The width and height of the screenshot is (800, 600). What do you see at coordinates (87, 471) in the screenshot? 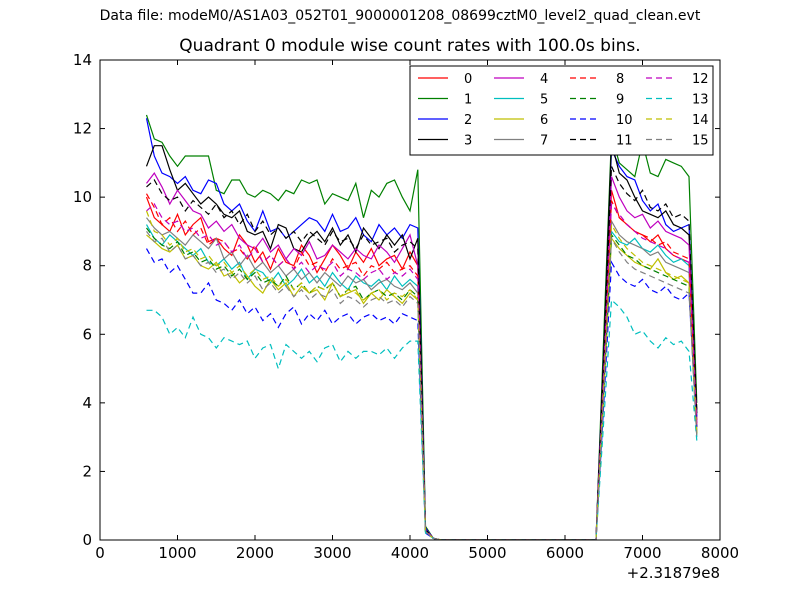
I see `y-tick-label: 2` at bounding box center [87, 471].